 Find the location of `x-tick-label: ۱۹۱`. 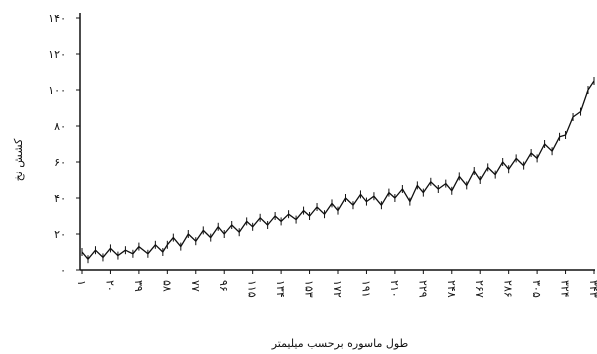

x-tick-label: ۱۹۱ is located at coordinates (365, 289).